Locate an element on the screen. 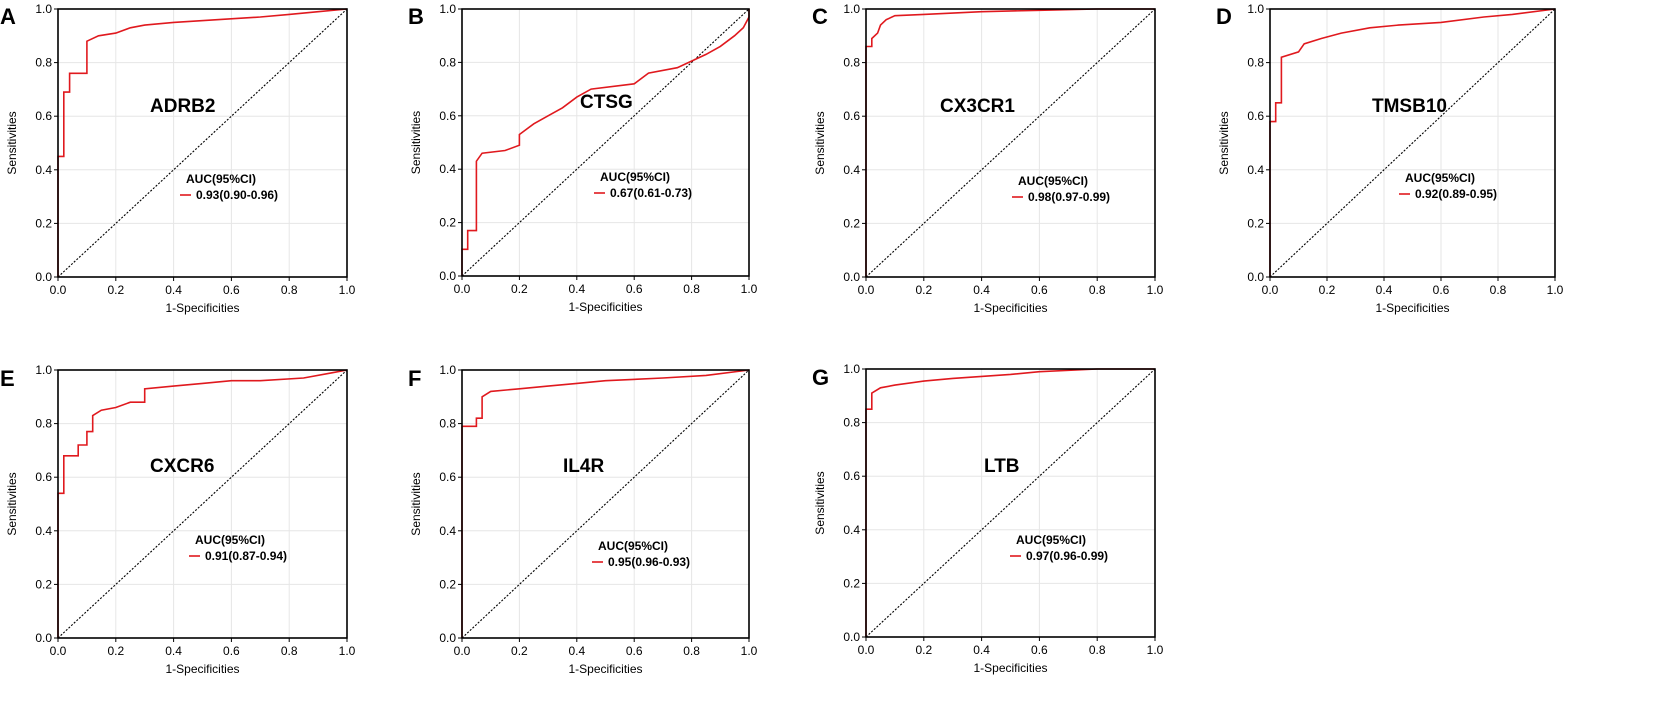 The height and width of the screenshot is (719, 1653). gene-title: IL4R is located at coordinates (583, 466).